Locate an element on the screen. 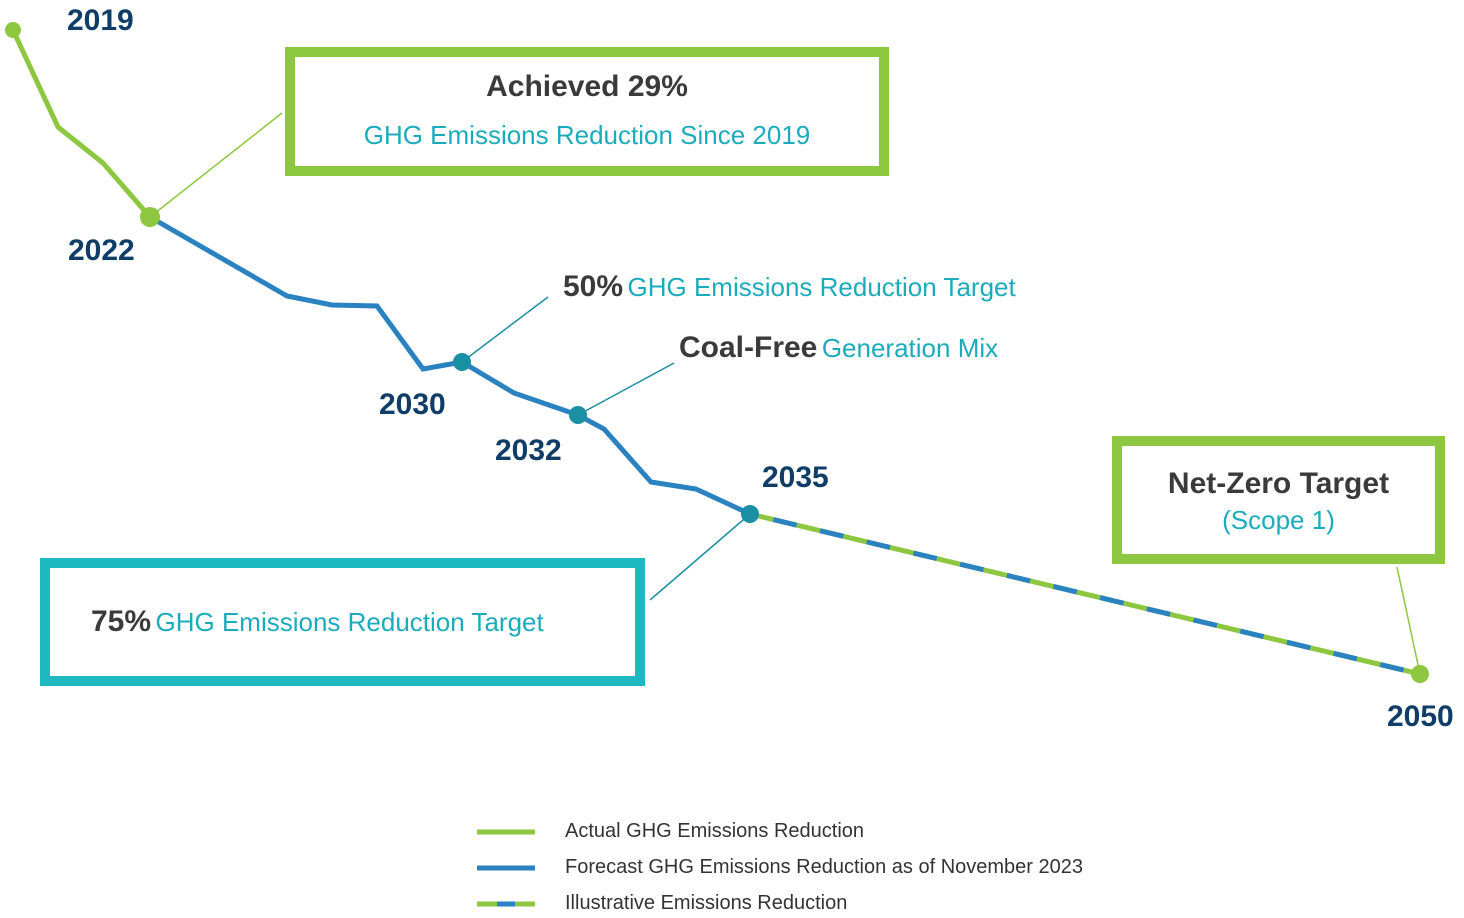 The height and width of the screenshot is (918, 1464). forecast-line is located at coordinates (450, 365).